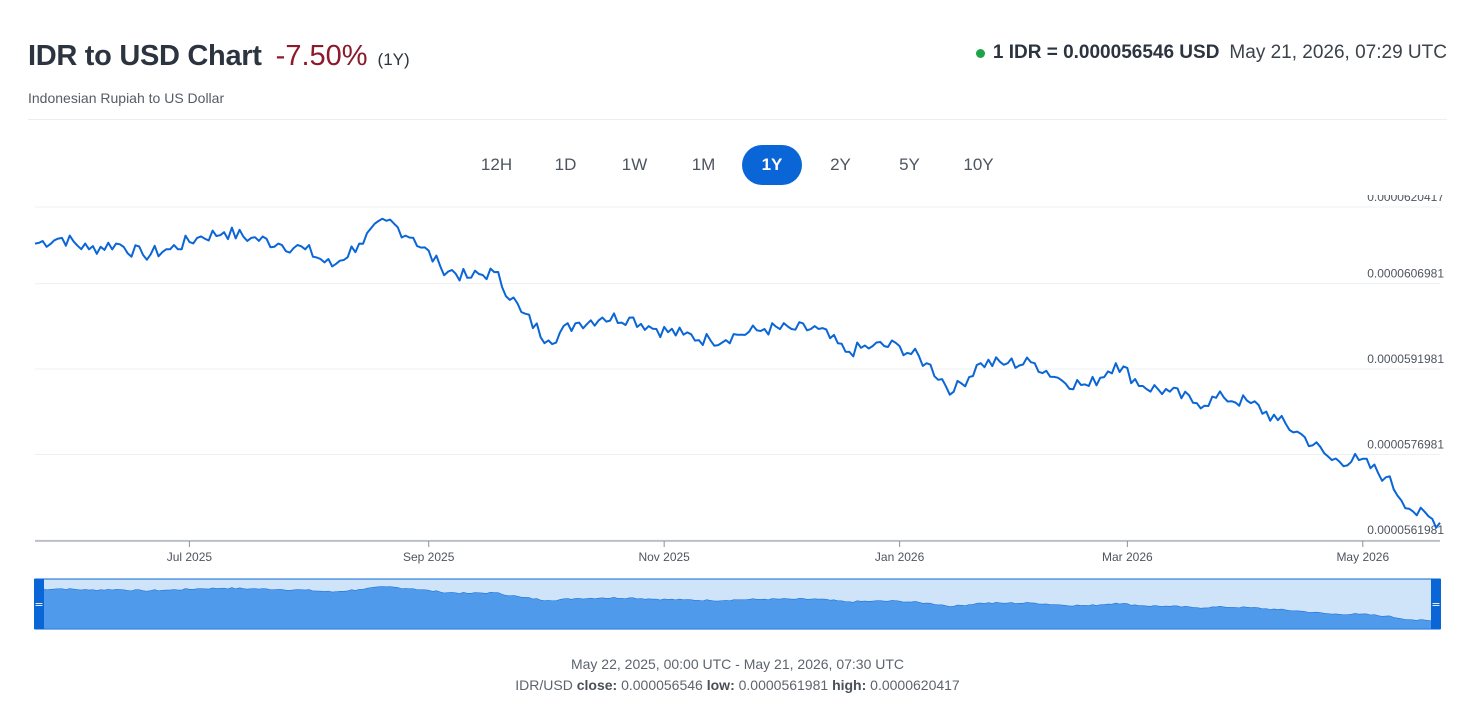 The height and width of the screenshot is (712, 1475). I want to click on x-tick-label: Jul 2025, so click(190, 557).